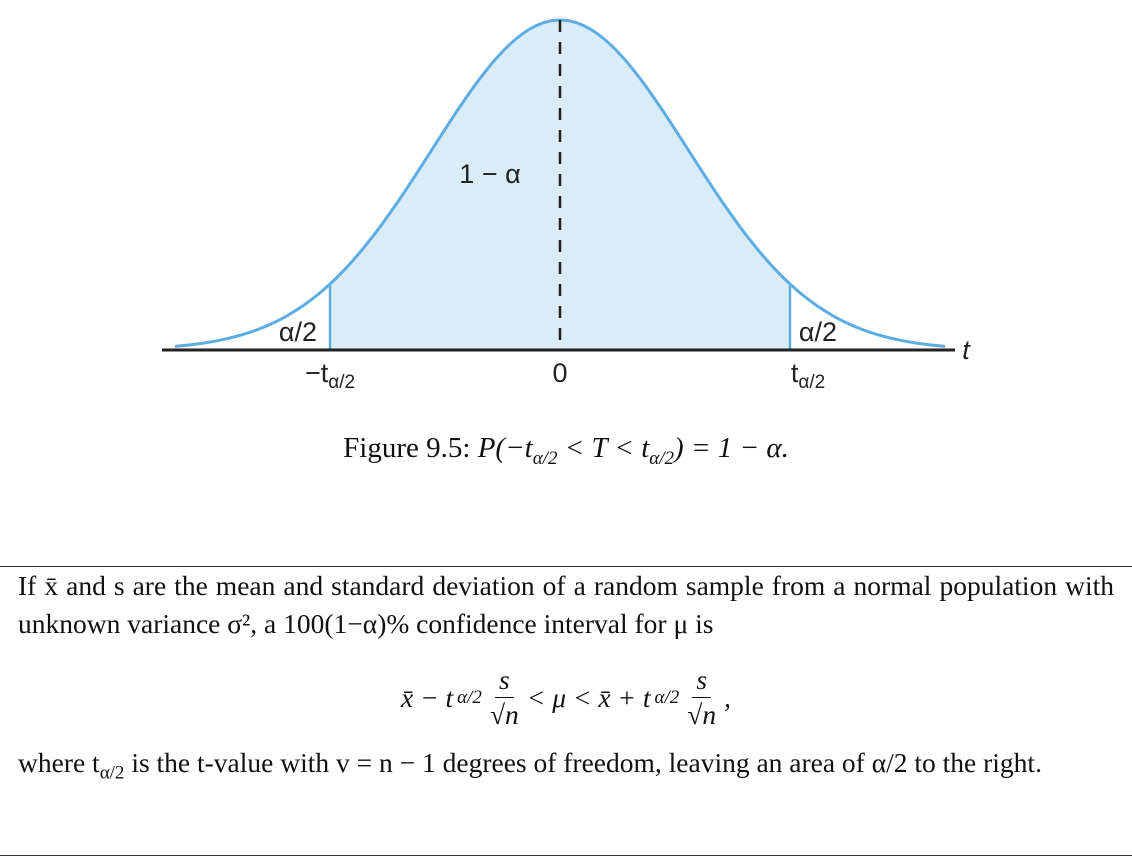  What do you see at coordinates (731, 448) in the screenshot?
I see `caption-part: ) = 1 − α.` at bounding box center [731, 448].